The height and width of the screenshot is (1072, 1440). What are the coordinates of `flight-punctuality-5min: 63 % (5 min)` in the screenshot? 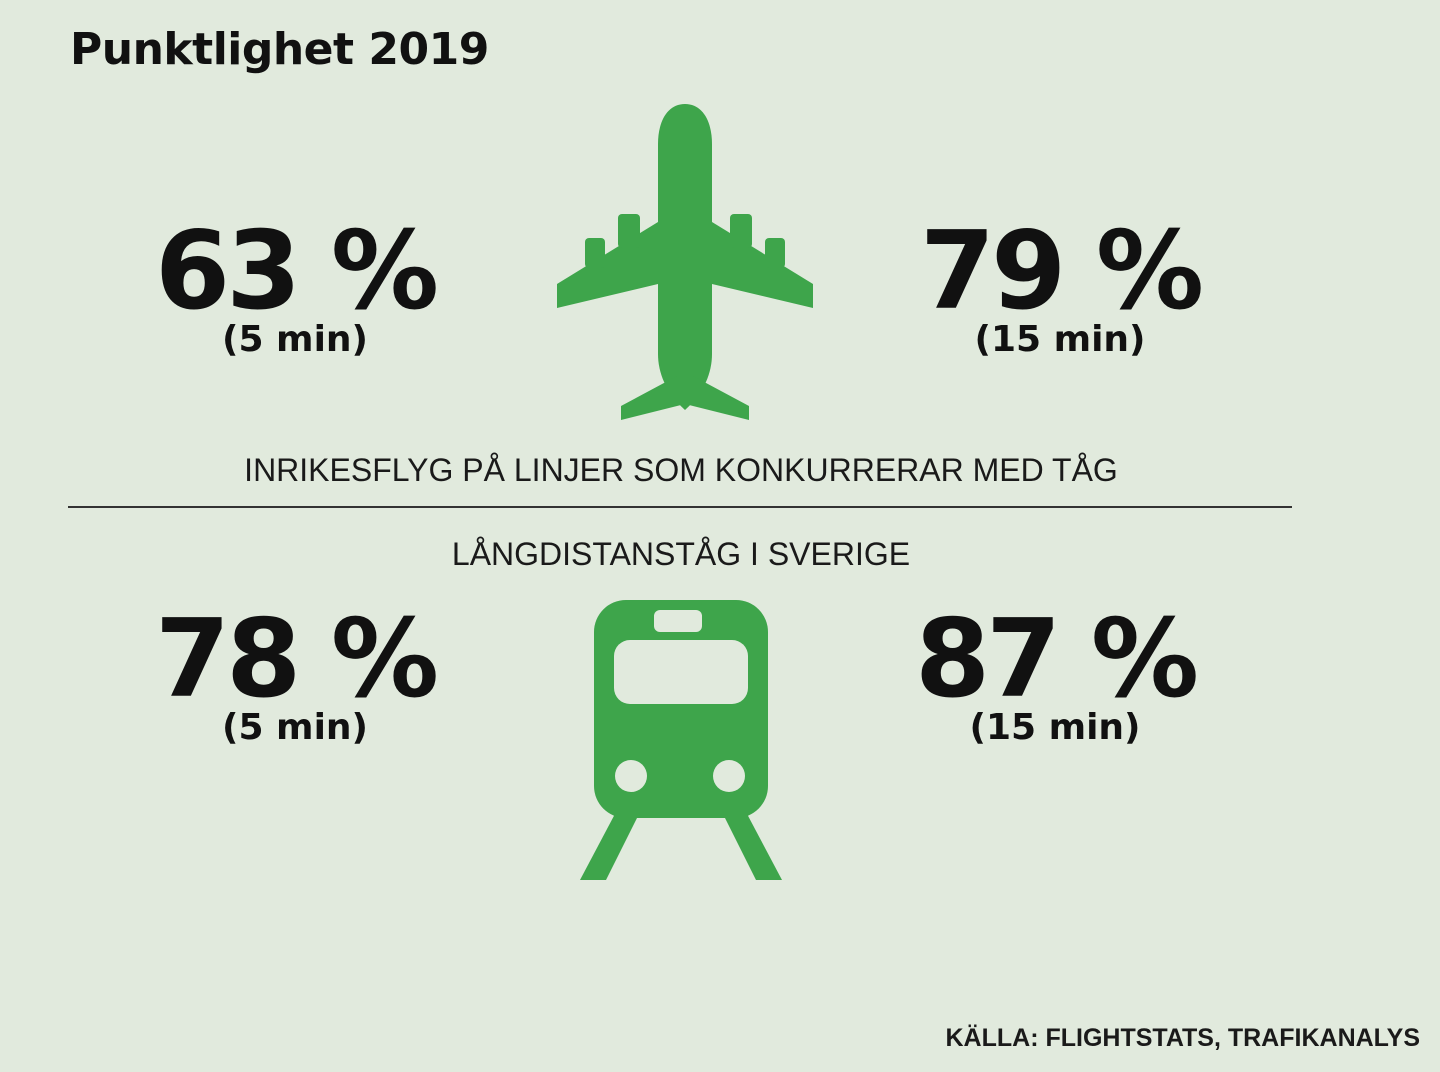 It's located at (295, 284).